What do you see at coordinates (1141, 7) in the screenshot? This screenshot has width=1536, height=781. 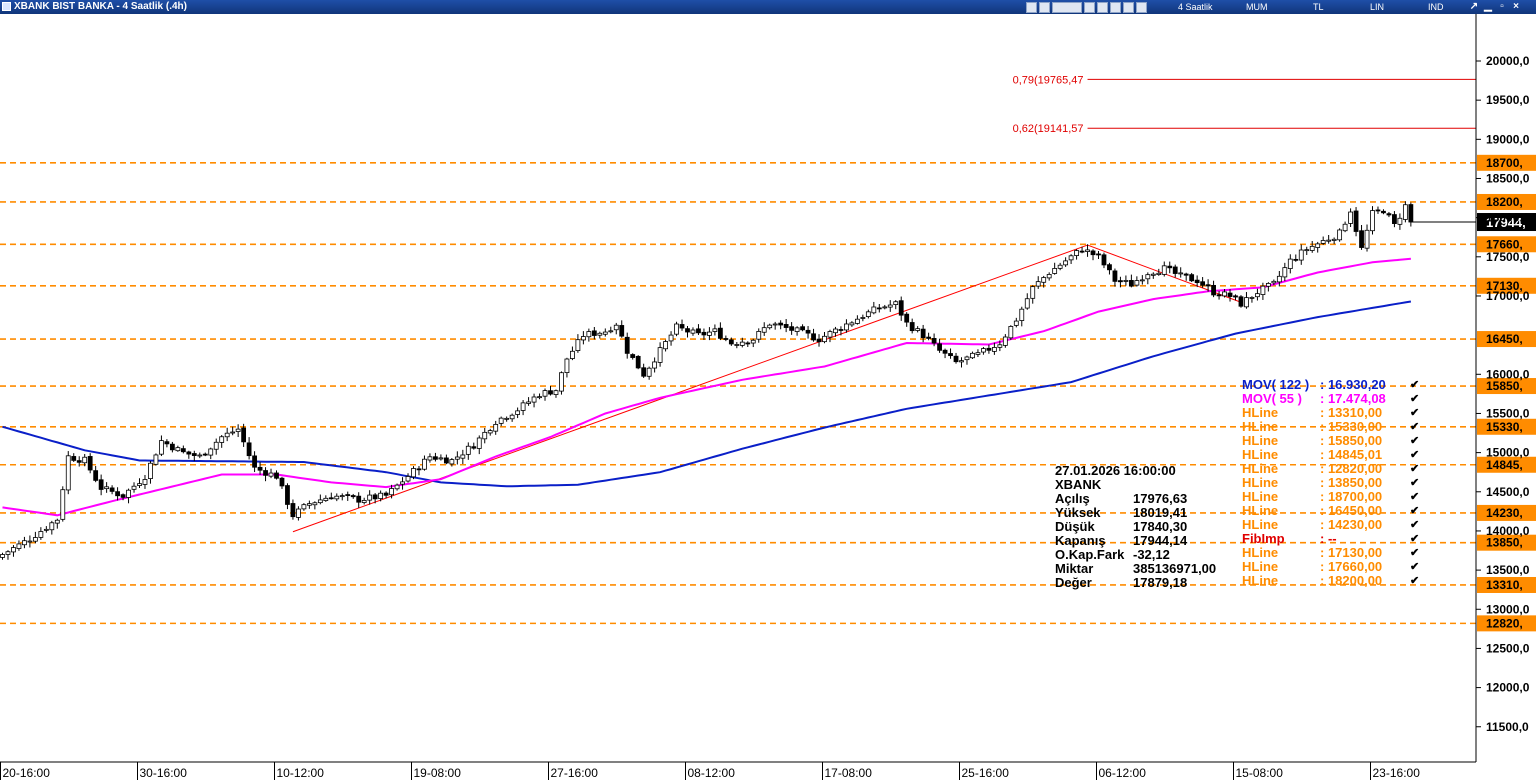 I see `color-icon` at bounding box center [1141, 7].